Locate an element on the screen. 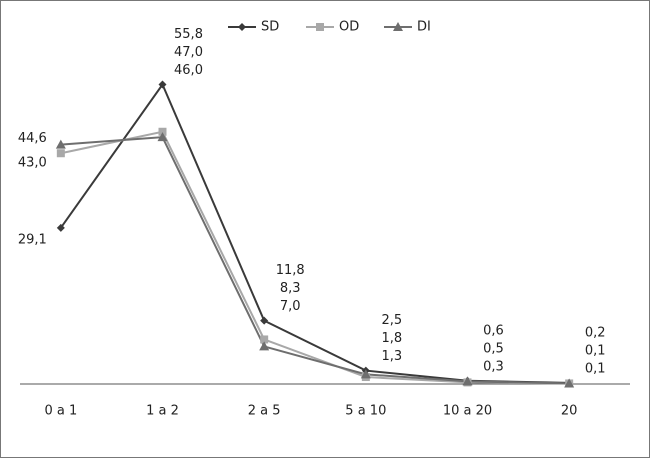 Image resolution: width=650 pixels, height=458 pixels. legend-label: SD is located at coordinates (270, 27).